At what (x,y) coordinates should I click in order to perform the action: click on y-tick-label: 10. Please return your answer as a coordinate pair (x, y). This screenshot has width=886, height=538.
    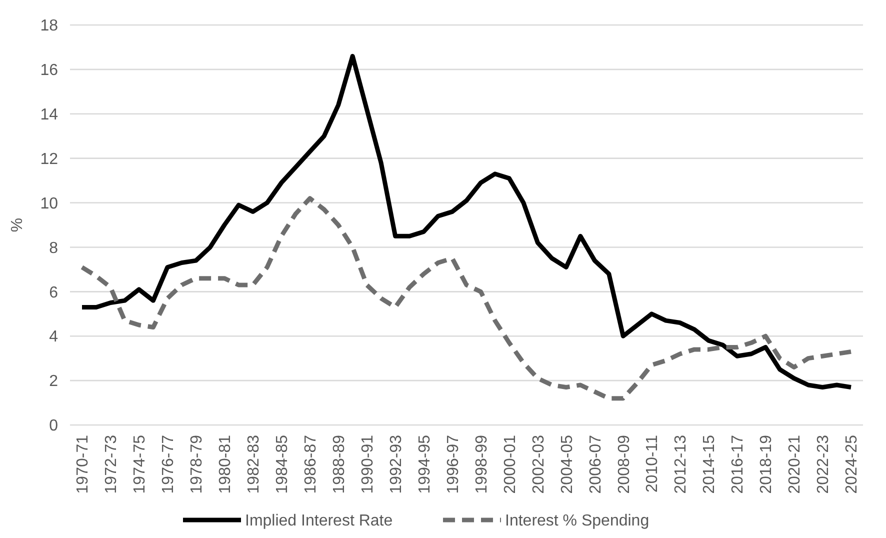
    Looking at the image, I should click on (49, 203).